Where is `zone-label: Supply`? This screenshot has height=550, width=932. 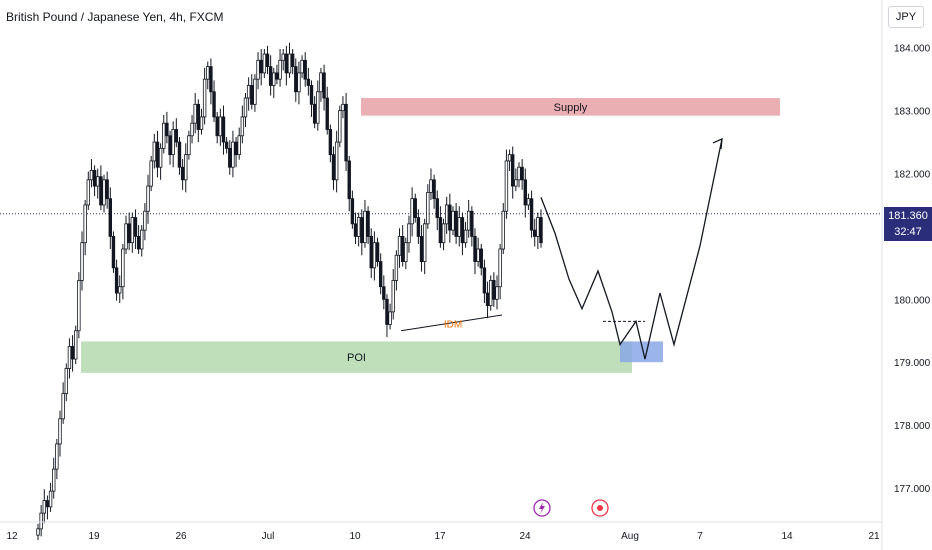 zone-label: Supply is located at coordinates (571, 108).